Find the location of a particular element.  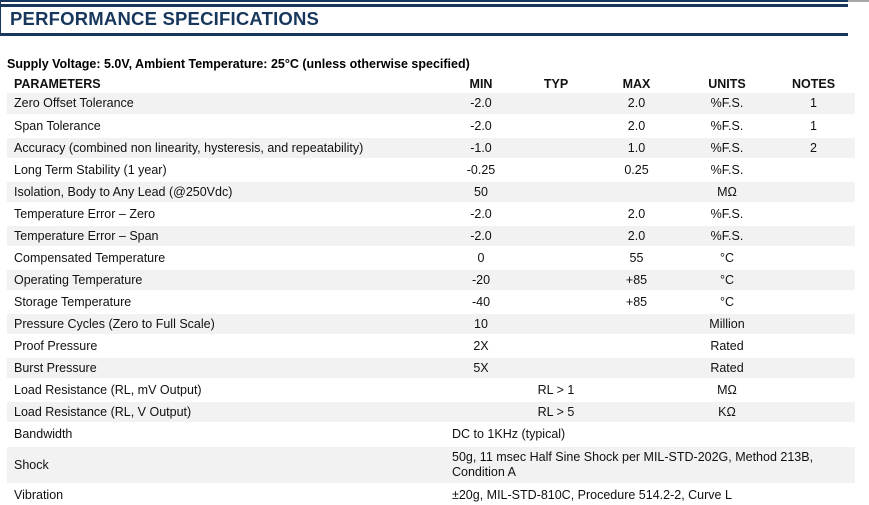

min-cell is located at coordinates (481, 412).